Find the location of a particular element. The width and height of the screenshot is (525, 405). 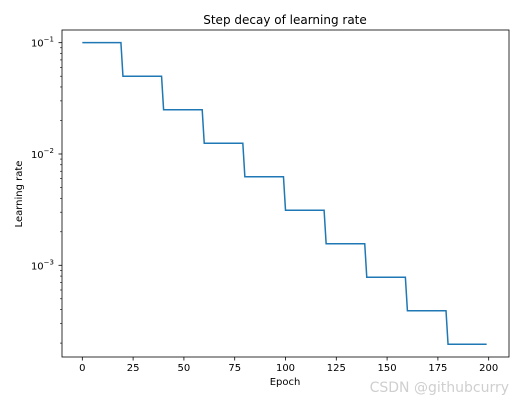

watermark: CSDN @githubcurry is located at coordinates (439, 388).